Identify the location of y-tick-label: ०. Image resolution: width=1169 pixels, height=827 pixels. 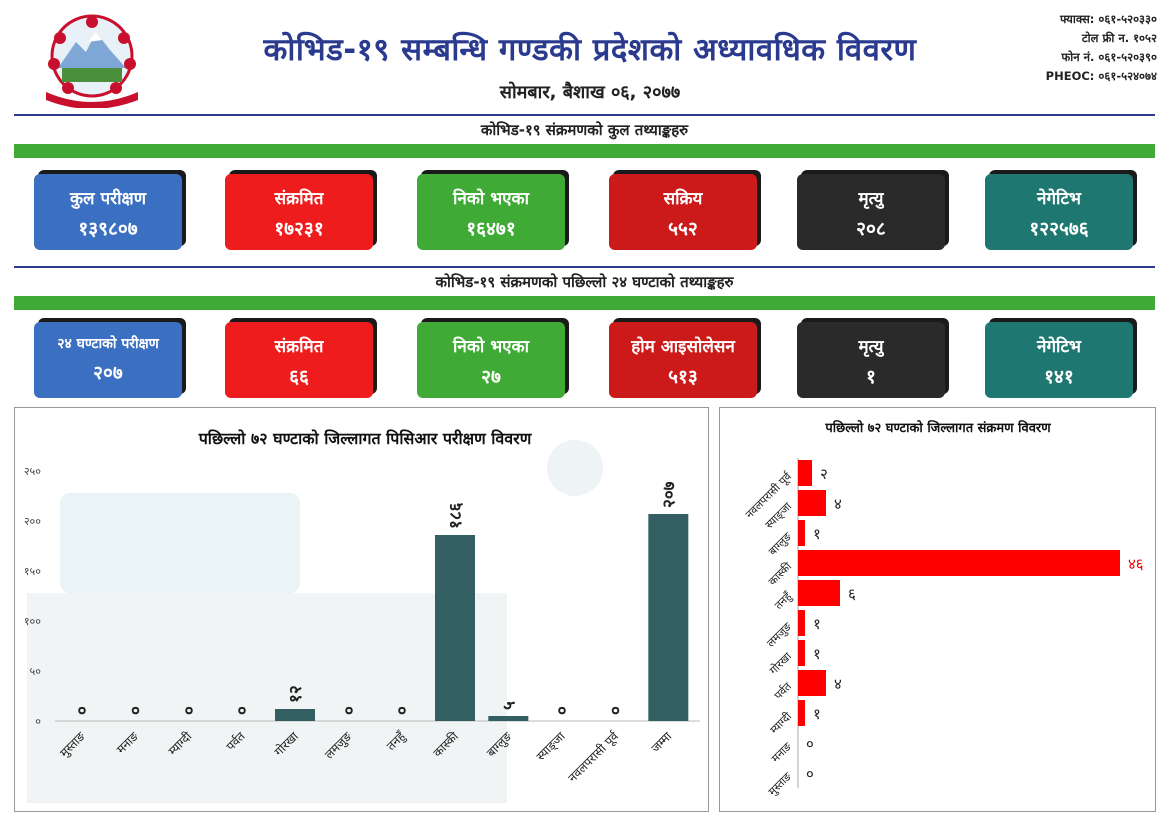
(38, 721).